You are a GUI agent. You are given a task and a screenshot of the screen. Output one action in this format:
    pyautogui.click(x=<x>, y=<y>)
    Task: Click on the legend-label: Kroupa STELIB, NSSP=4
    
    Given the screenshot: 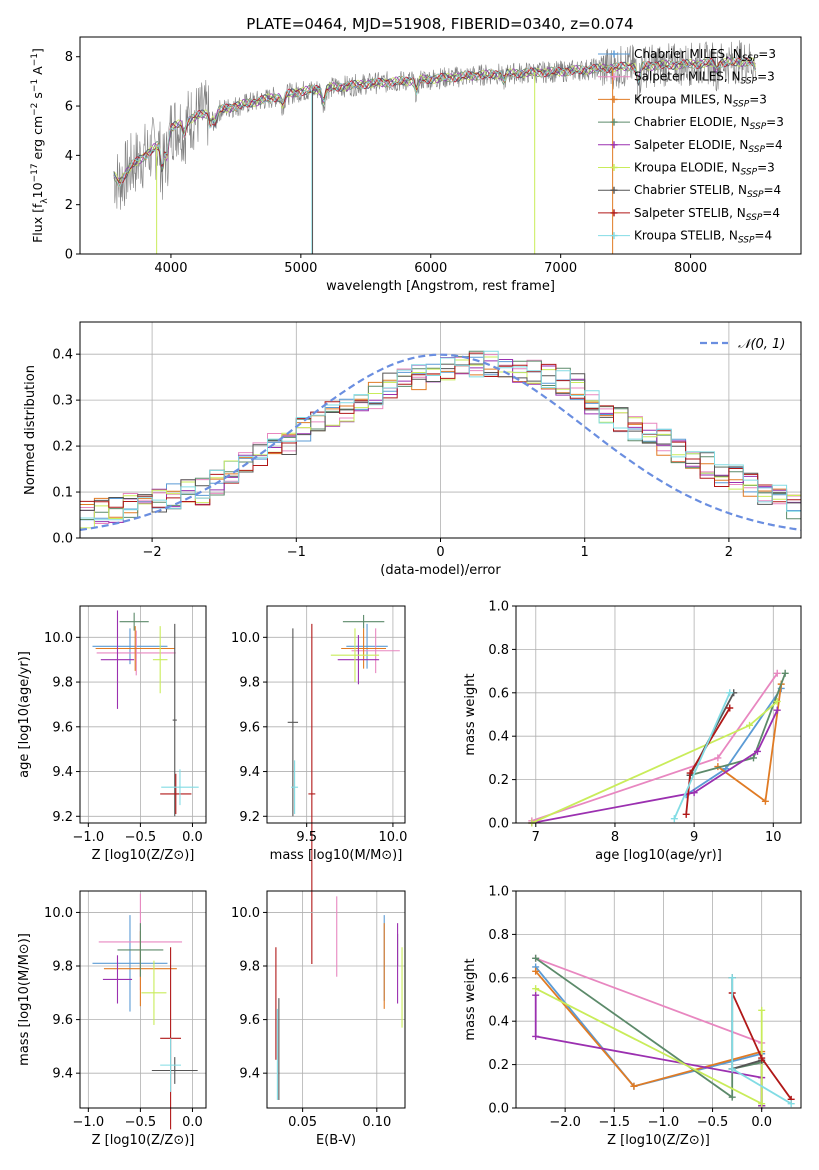 What is the action you would take?
    pyautogui.click(x=703, y=237)
    